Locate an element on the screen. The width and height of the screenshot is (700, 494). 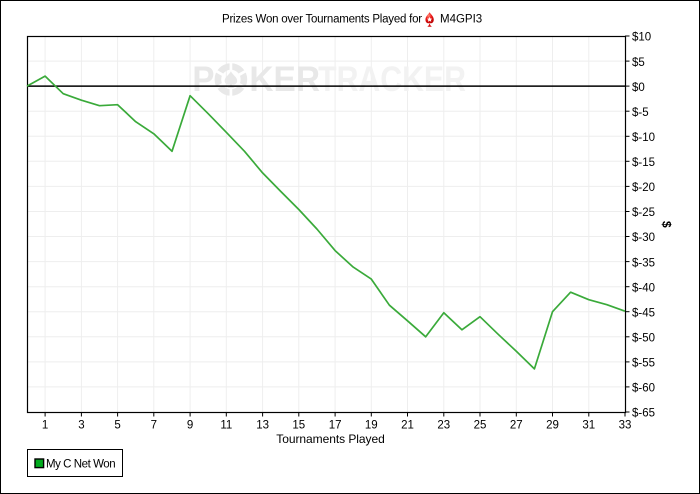
svg-text: 13 is located at coordinates (262, 425).